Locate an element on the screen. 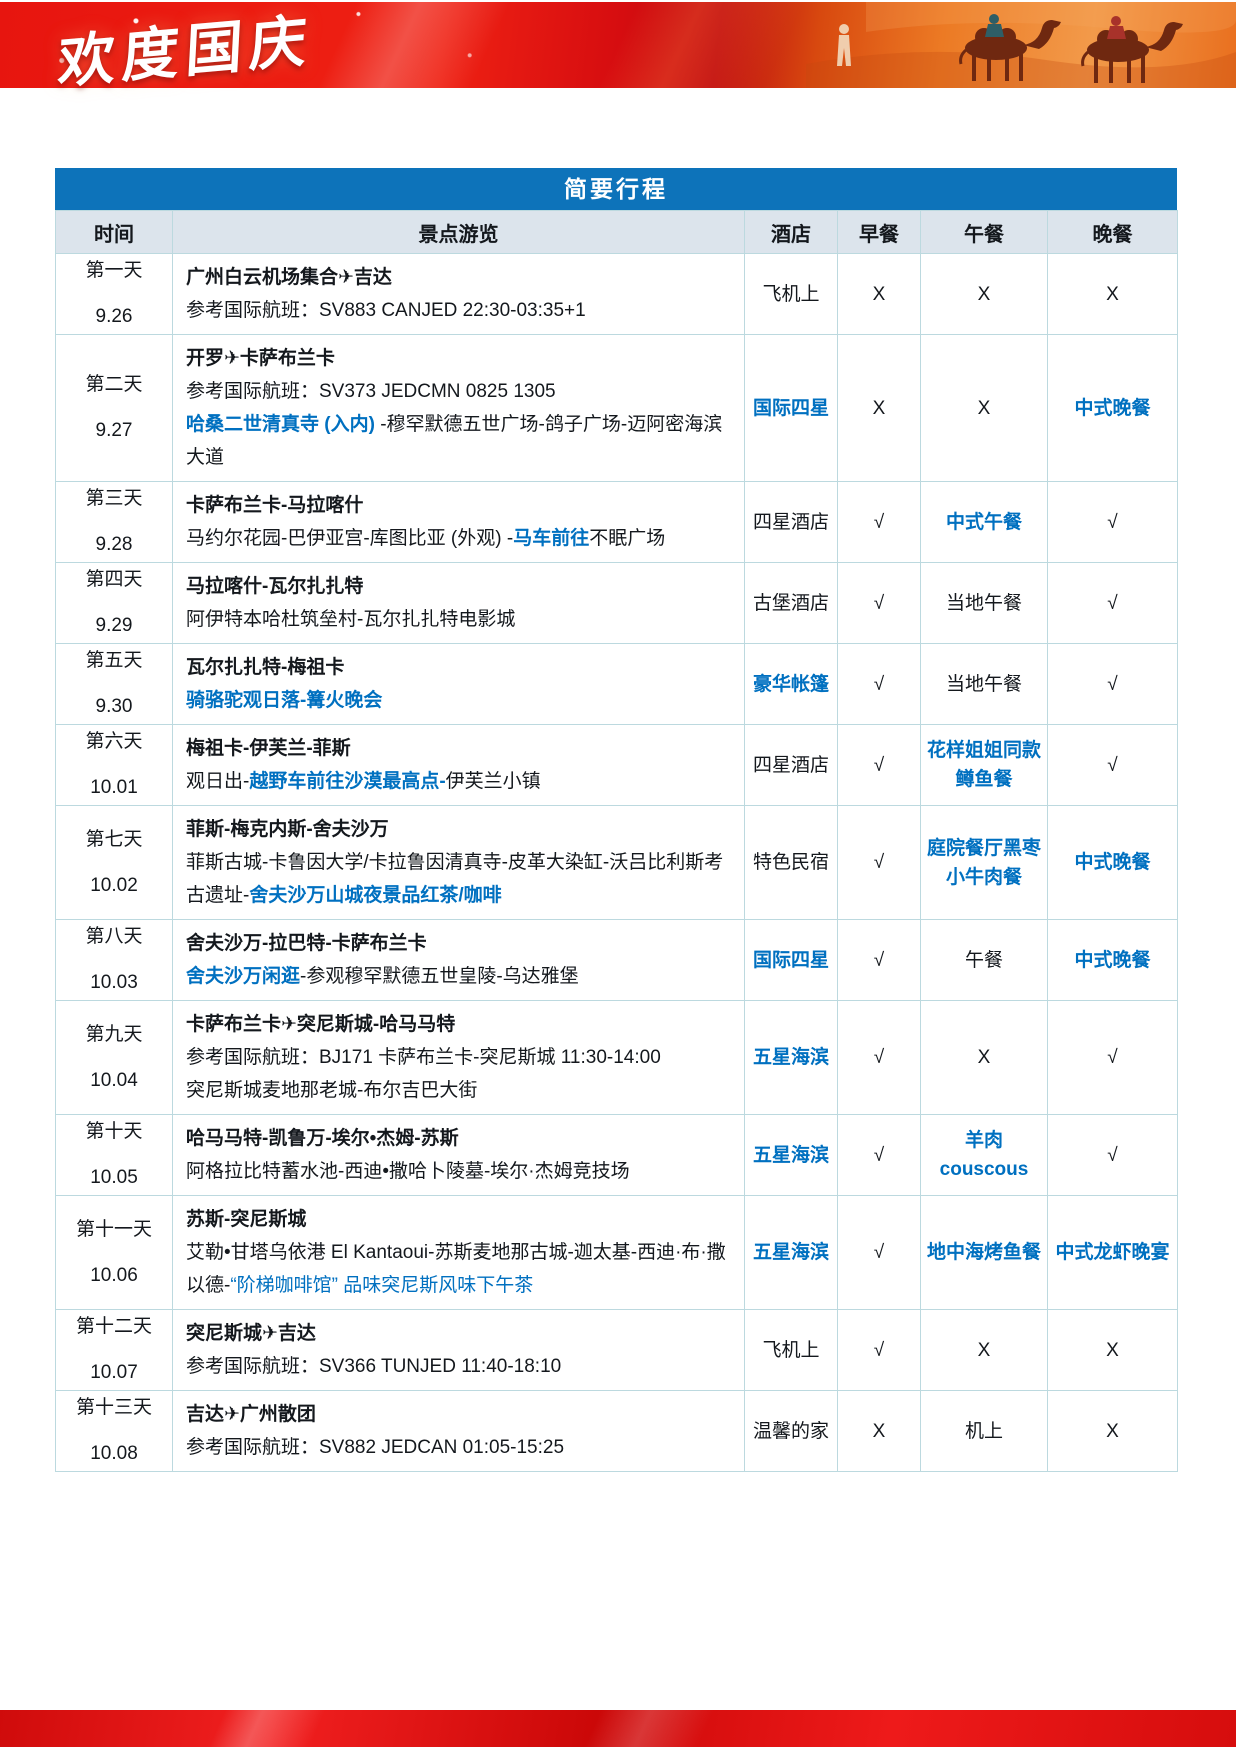  date-label: 10.01 is located at coordinates (114, 787).